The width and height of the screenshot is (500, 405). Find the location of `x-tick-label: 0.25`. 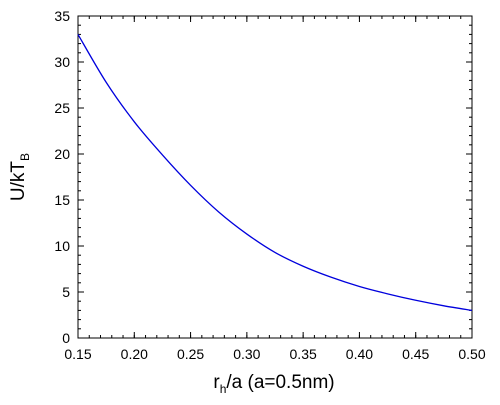

x-tick-label: 0.25 is located at coordinates (190, 354).